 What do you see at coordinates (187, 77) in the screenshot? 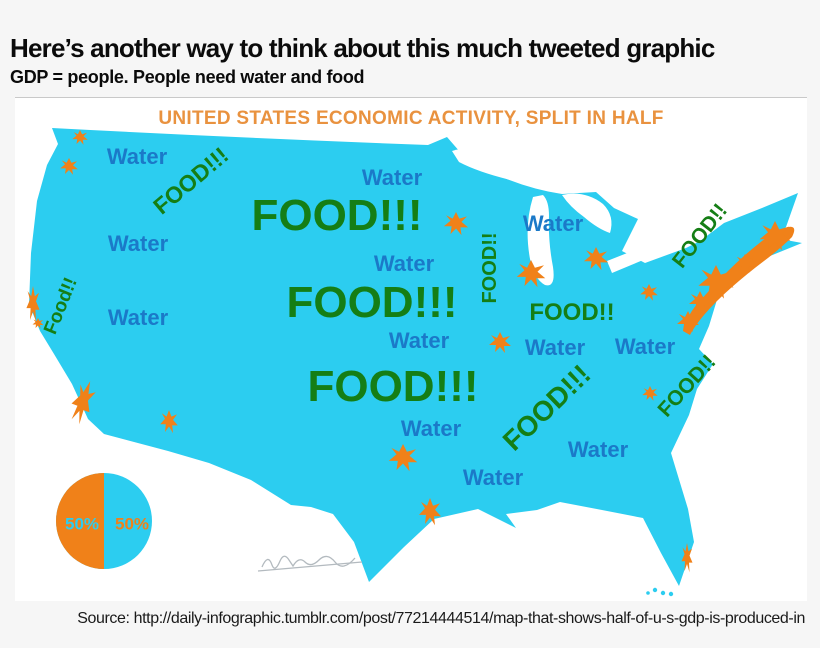
I see `page-subtitle: GDP = people. People need water and food` at bounding box center [187, 77].